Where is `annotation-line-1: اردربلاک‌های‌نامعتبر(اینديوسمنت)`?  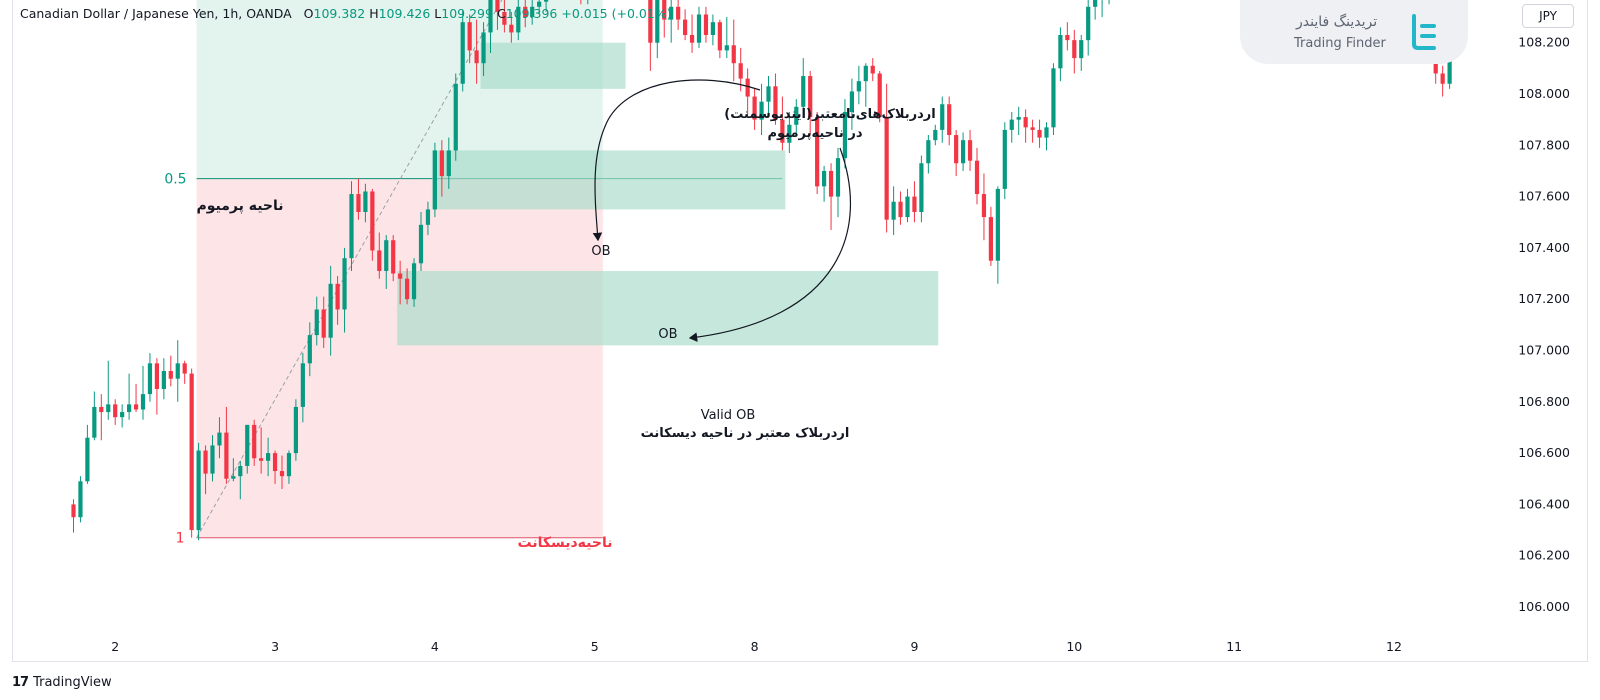
annotation-line-1: اردربلاک‌های‌نامعتبر(اینديوسمنت) is located at coordinates (829, 114).